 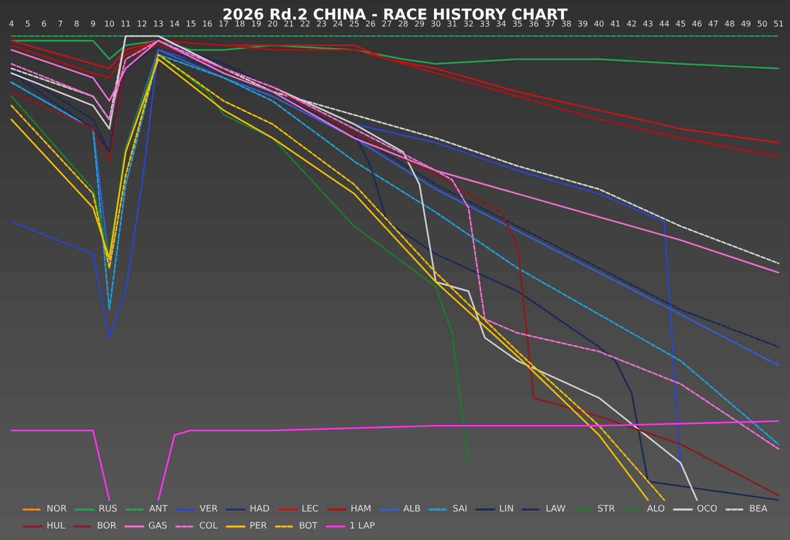 I want to click on legend-label: HAD, so click(x=260, y=509).